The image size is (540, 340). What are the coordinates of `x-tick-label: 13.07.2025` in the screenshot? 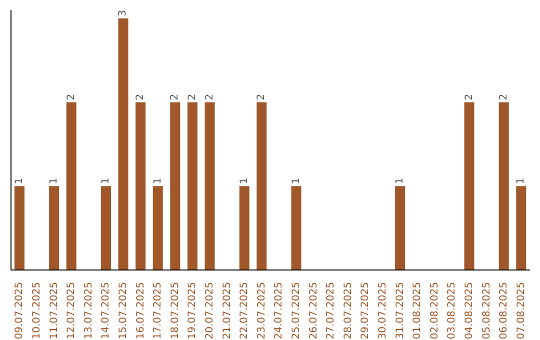 It's located at (88, 311).